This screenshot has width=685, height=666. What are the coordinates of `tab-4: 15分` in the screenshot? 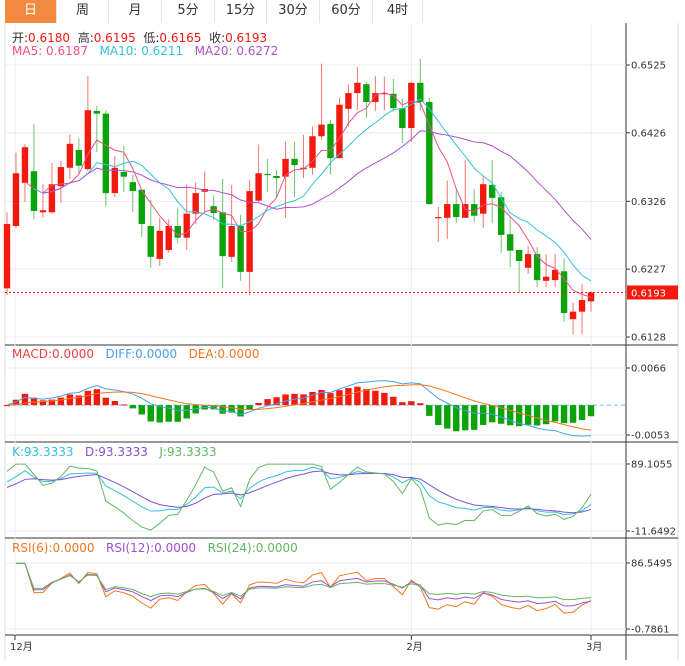 It's located at (241, 11).